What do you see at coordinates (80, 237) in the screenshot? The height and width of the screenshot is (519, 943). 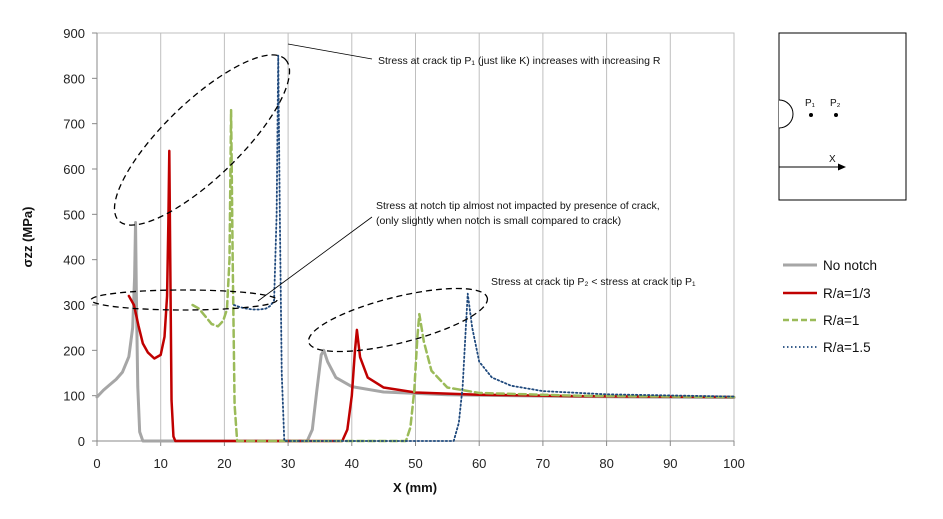 I see `y-axis-ticks: 0 100 200 300 400 500 600 700 800 900` at bounding box center [80, 237].